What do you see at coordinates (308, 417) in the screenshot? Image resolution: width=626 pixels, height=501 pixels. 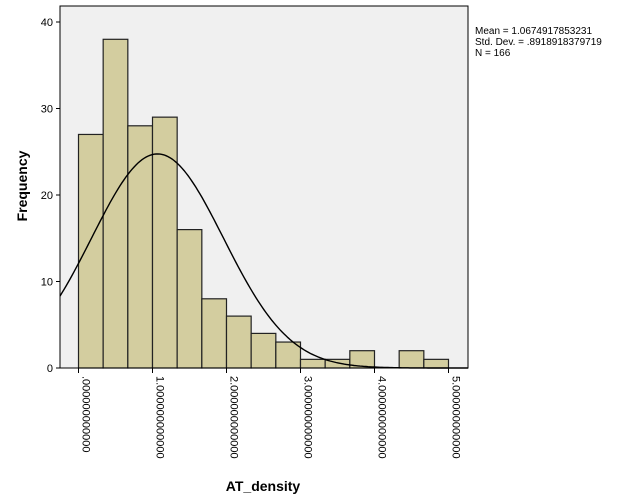 I see `x-tick-label: 3.000000000000` at bounding box center [308, 417].